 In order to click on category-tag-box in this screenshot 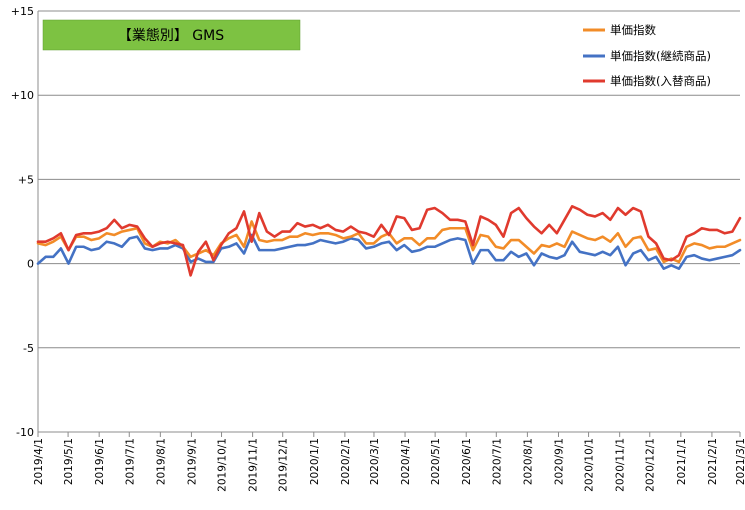, I will do `click(171, 35)`.